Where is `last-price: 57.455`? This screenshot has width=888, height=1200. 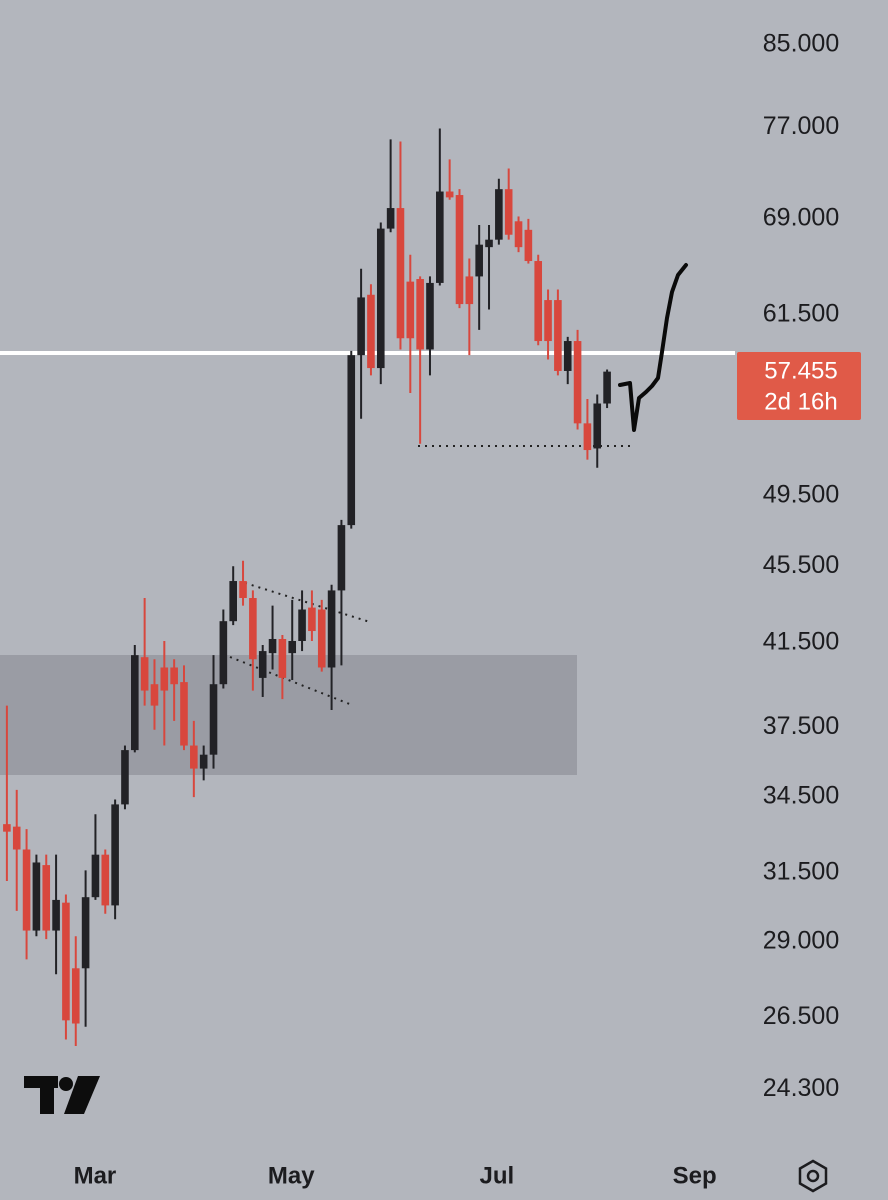
last-price: 57.455 is located at coordinates (800, 370).